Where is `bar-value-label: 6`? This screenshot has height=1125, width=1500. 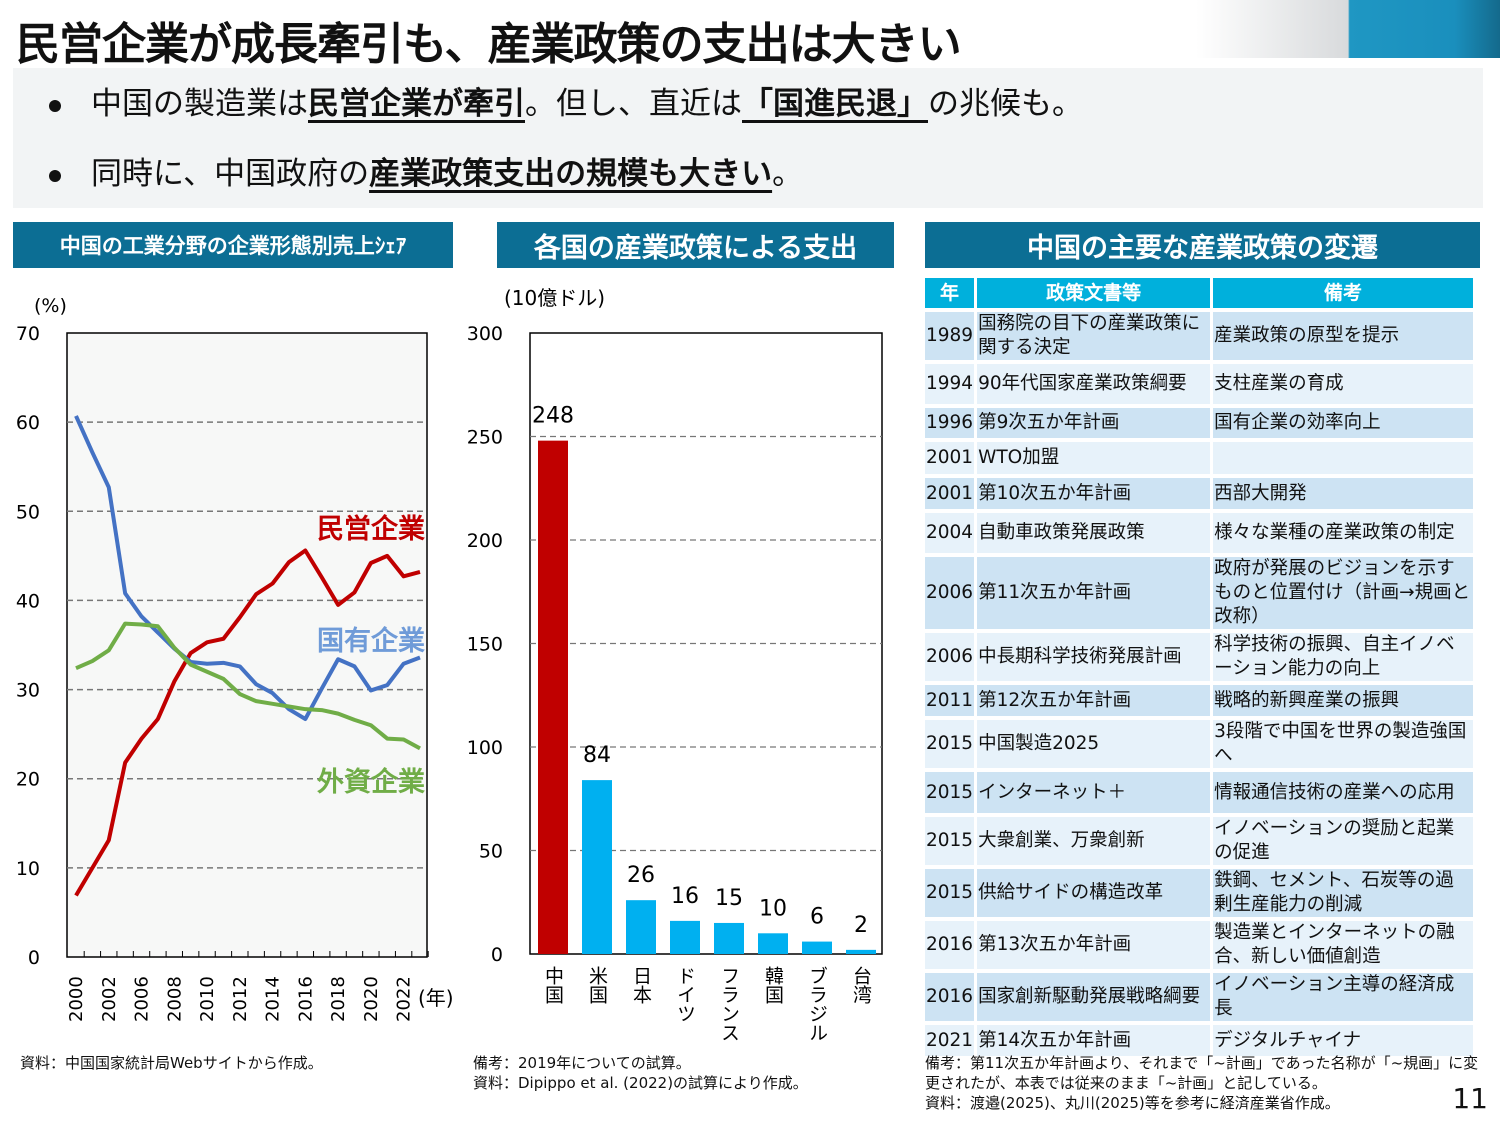
bar-value-label: 6 is located at coordinates (817, 917).